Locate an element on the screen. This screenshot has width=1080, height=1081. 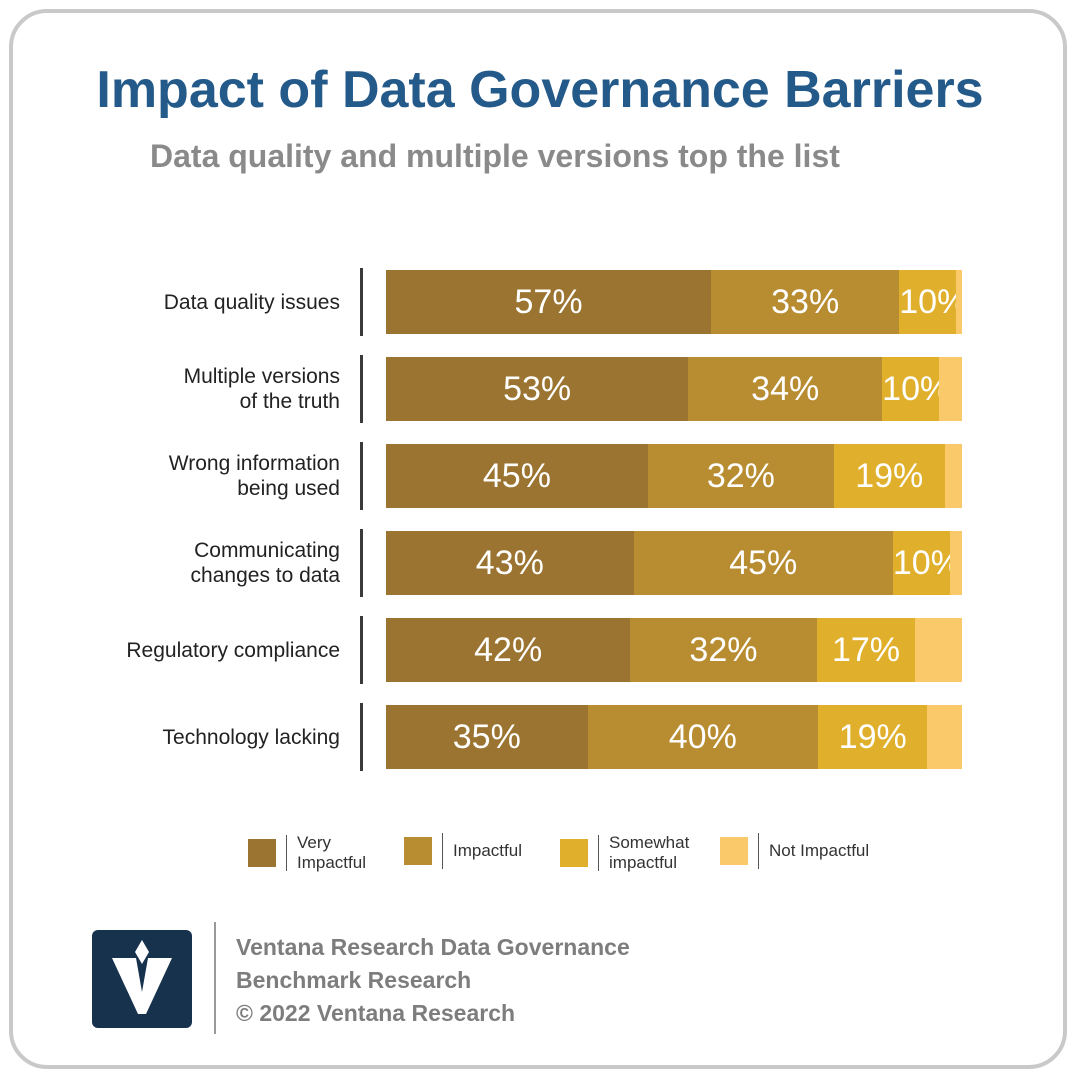
legend-label: Impactful is located at coordinates (487, 850).